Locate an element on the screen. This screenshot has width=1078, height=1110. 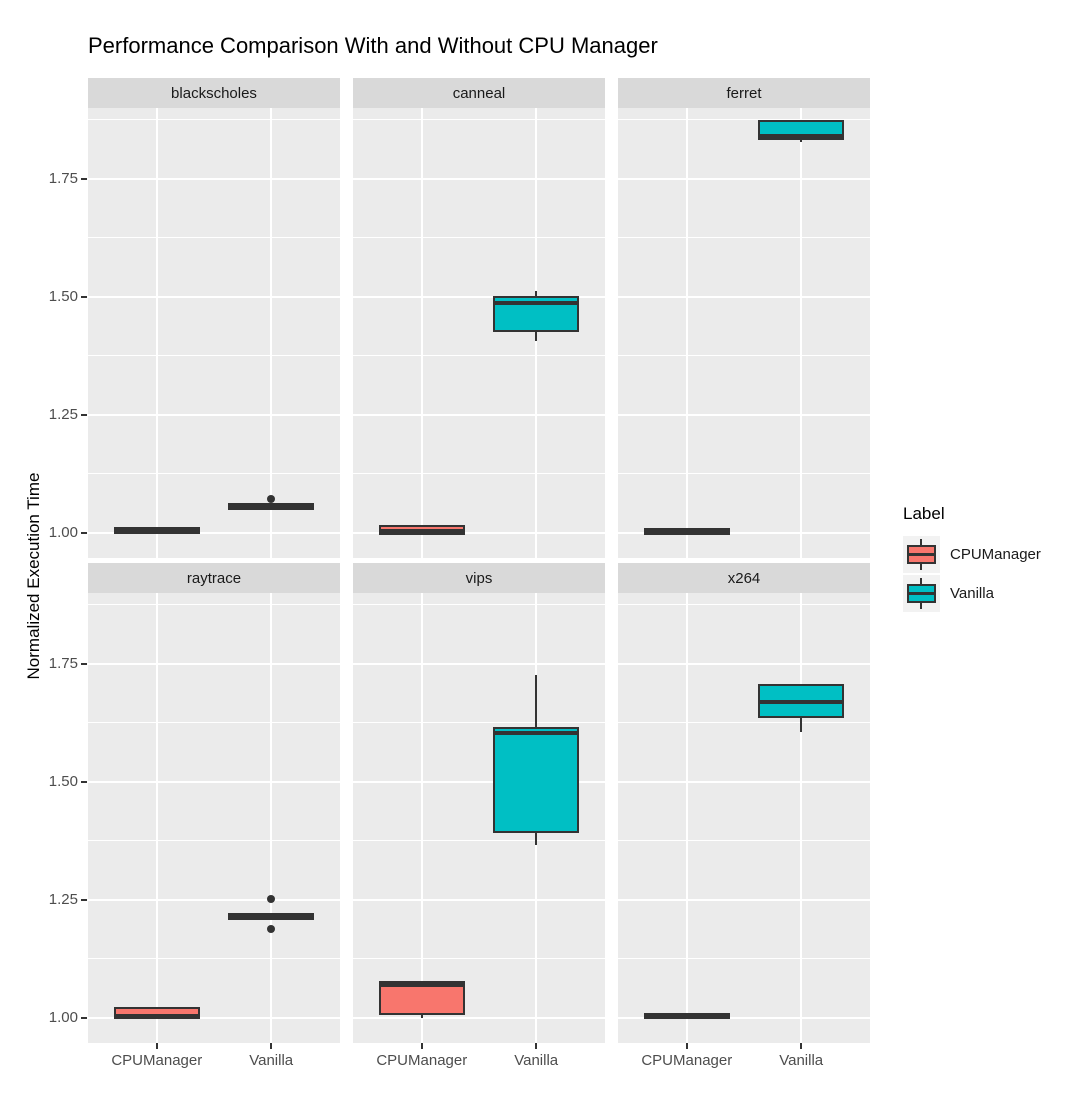
facet-strip: ferret is located at coordinates (744, 93).